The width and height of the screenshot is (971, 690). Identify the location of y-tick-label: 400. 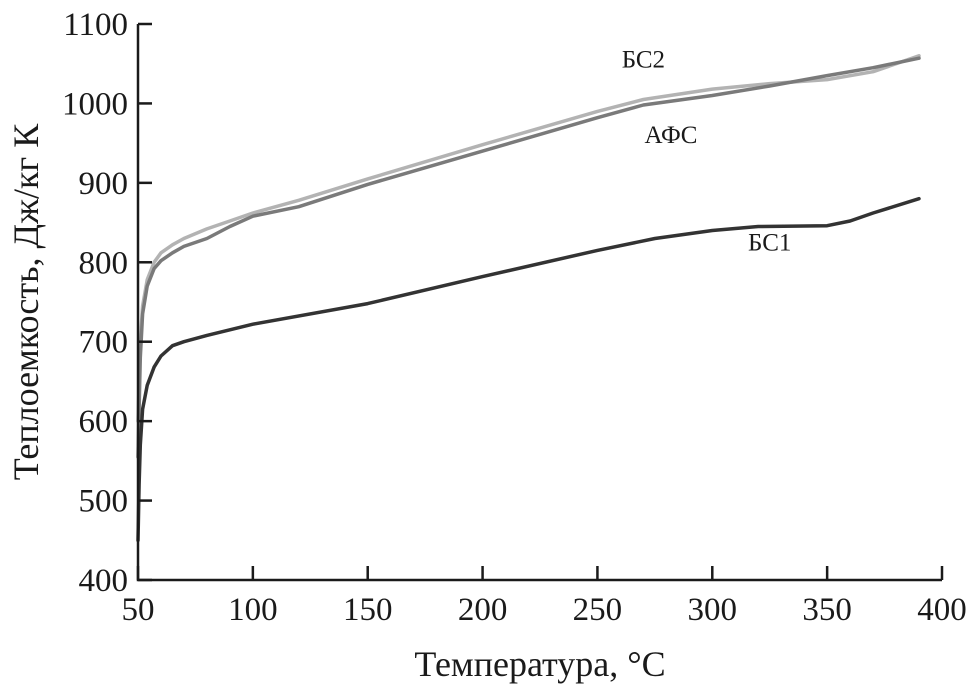
(104, 581).